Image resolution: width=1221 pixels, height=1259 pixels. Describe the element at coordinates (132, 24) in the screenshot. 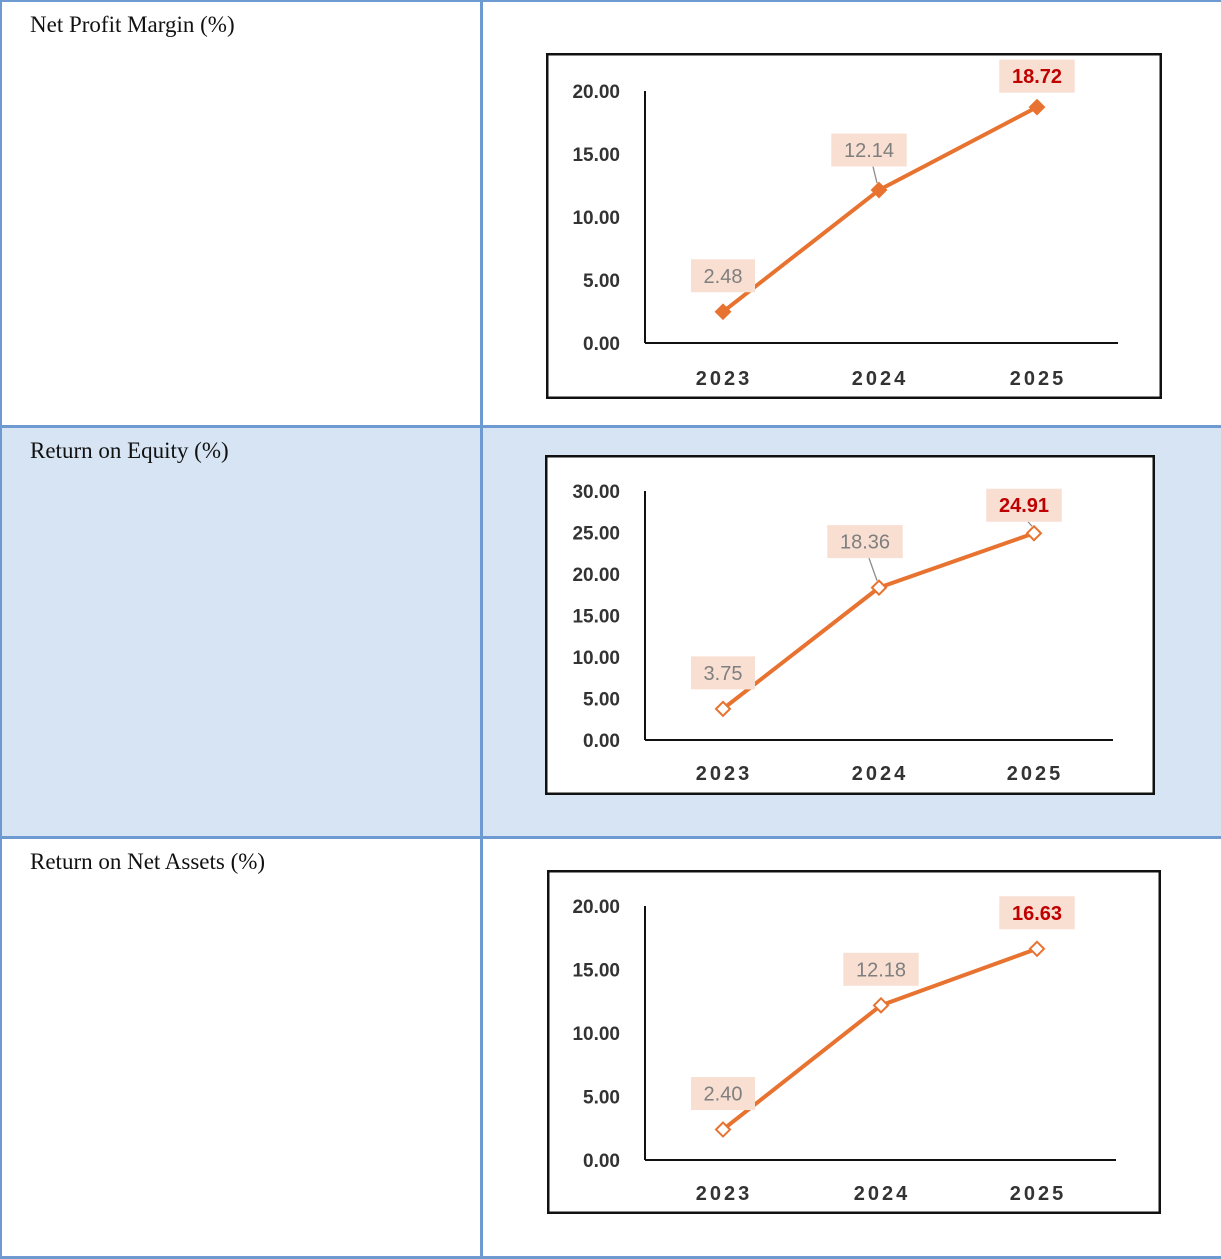

I see `row-label-net-profit-margin: Net Profit Margin (%)` at that location.